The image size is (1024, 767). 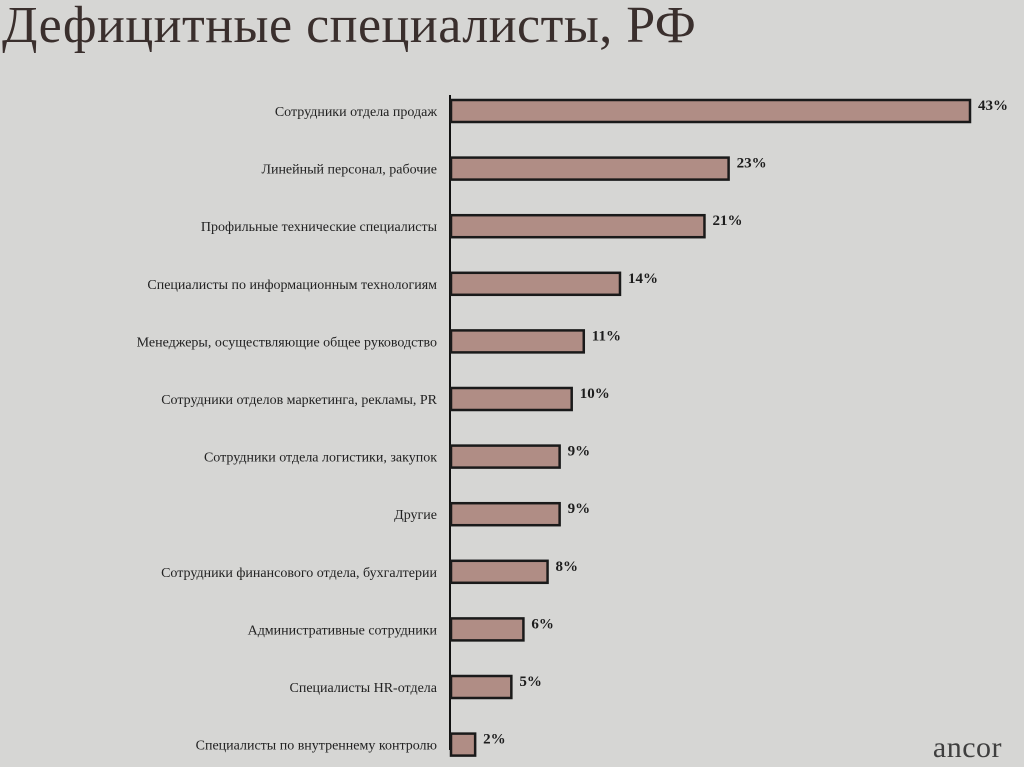 I want to click on category-label: Линейный персонал, рабочие, so click(x=349, y=170).